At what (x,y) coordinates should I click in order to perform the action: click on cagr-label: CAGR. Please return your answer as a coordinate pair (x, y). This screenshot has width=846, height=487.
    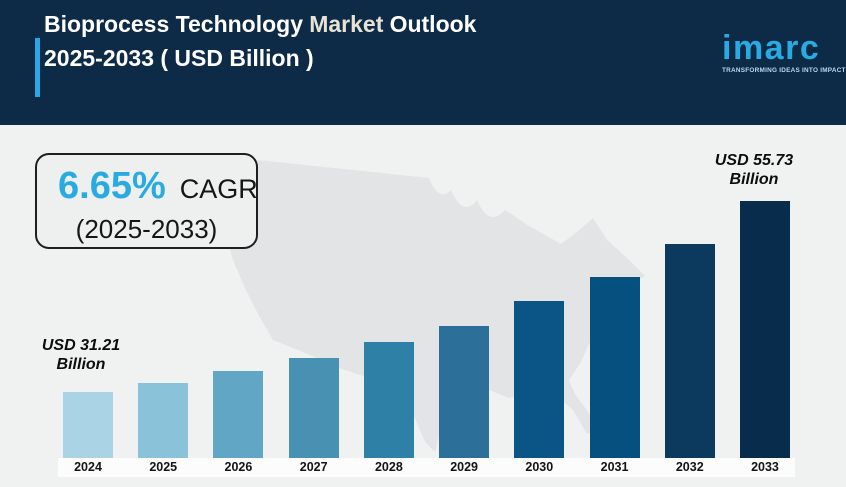
    Looking at the image, I should click on (218, 189).